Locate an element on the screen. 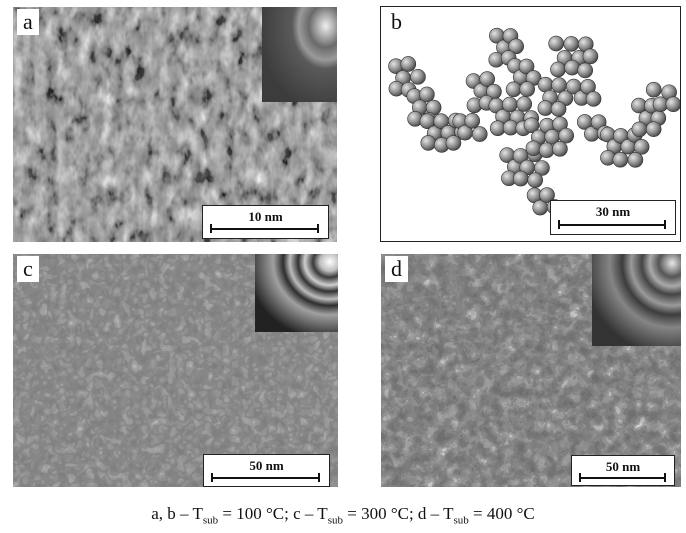  panel-c-diffraction-inset is located at coordinates (296, 293).